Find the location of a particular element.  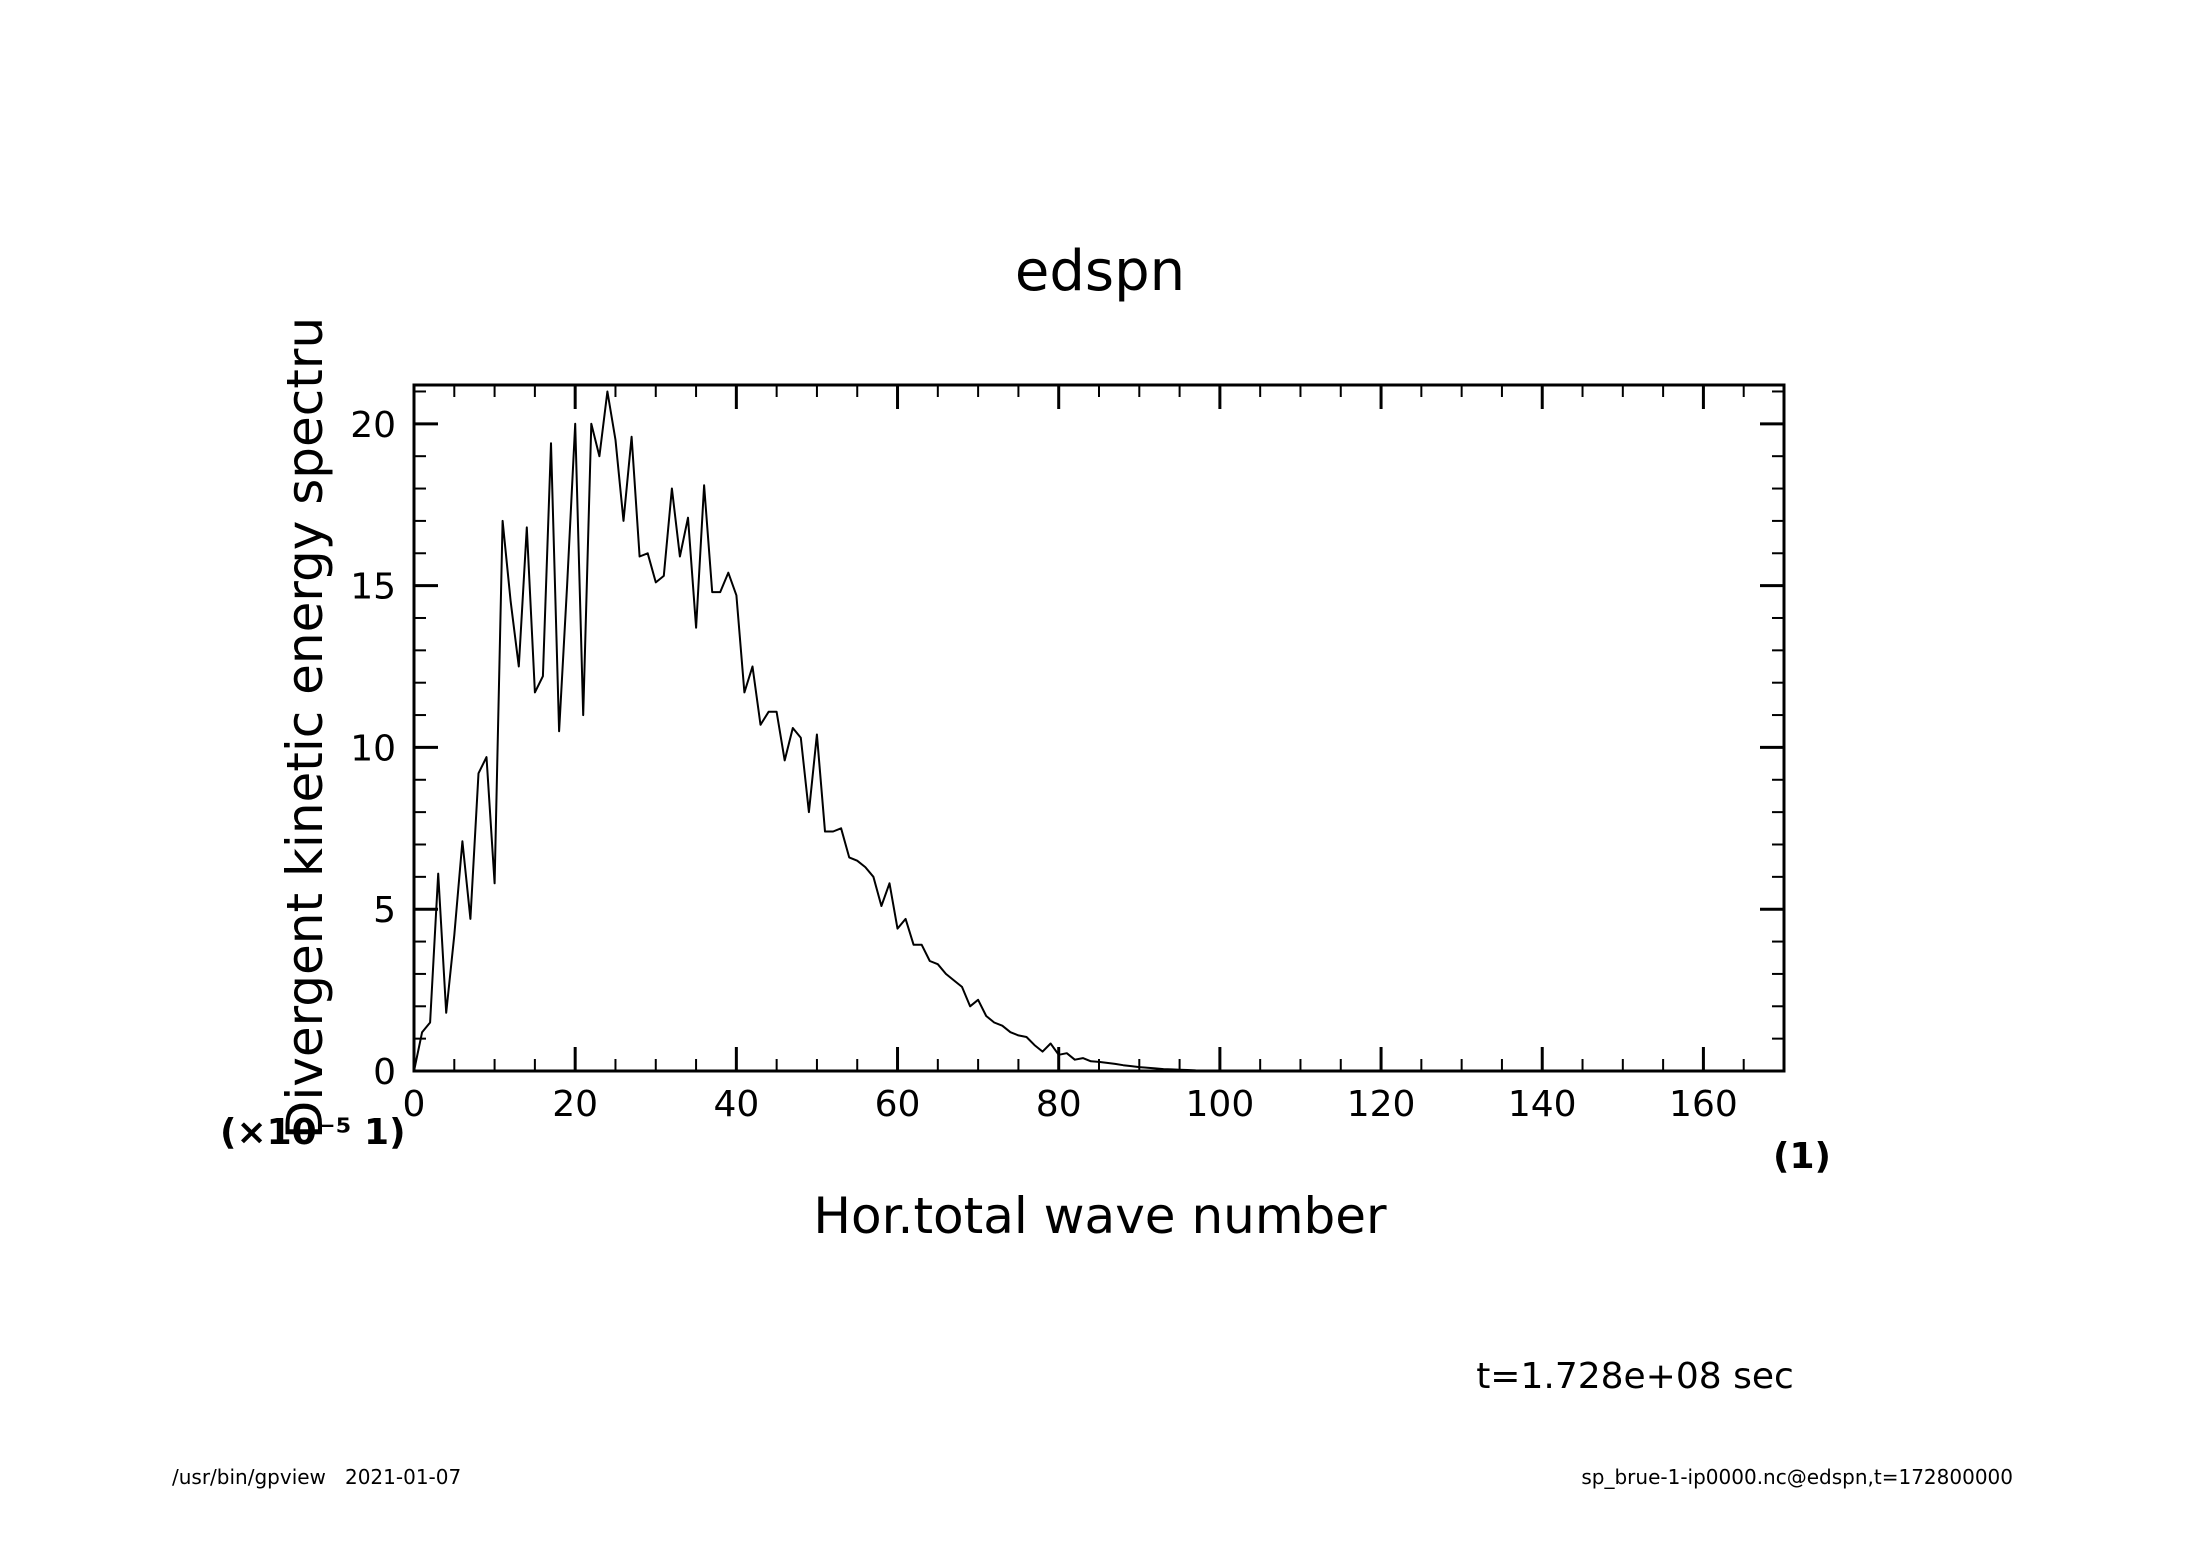

y-tick-label: 20 is located at coordinates (373, 425).